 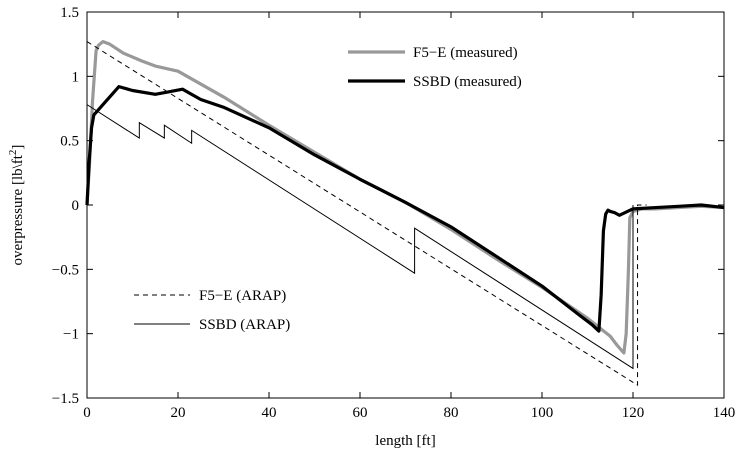 I want to click on legend-label-ssbd-measured: SSBD (measured), so click(x=467, y=82).